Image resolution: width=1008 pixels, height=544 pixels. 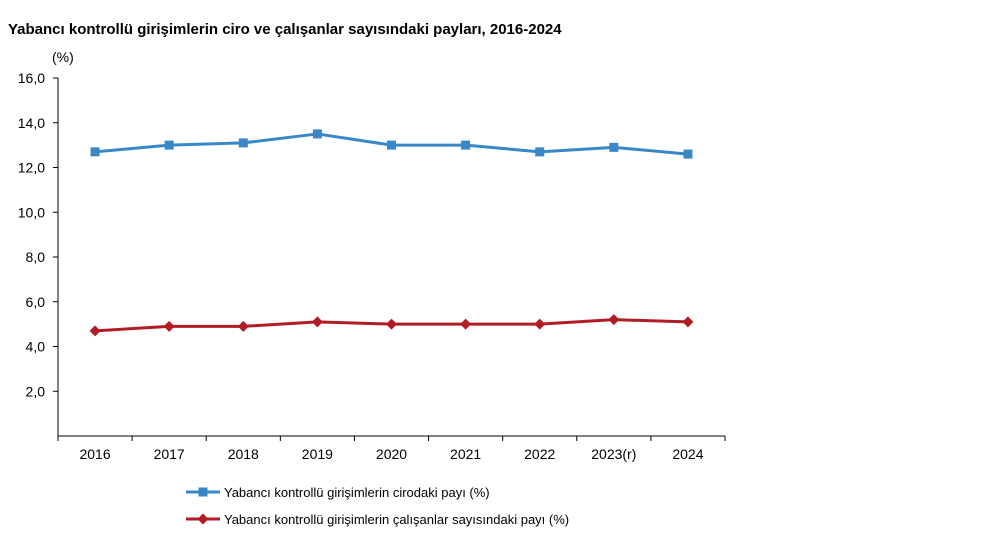 What do you see at coordinates (243, 454) in the screenshot?
I see `x-tick-label: 2018` at bounding box center [243, 454].